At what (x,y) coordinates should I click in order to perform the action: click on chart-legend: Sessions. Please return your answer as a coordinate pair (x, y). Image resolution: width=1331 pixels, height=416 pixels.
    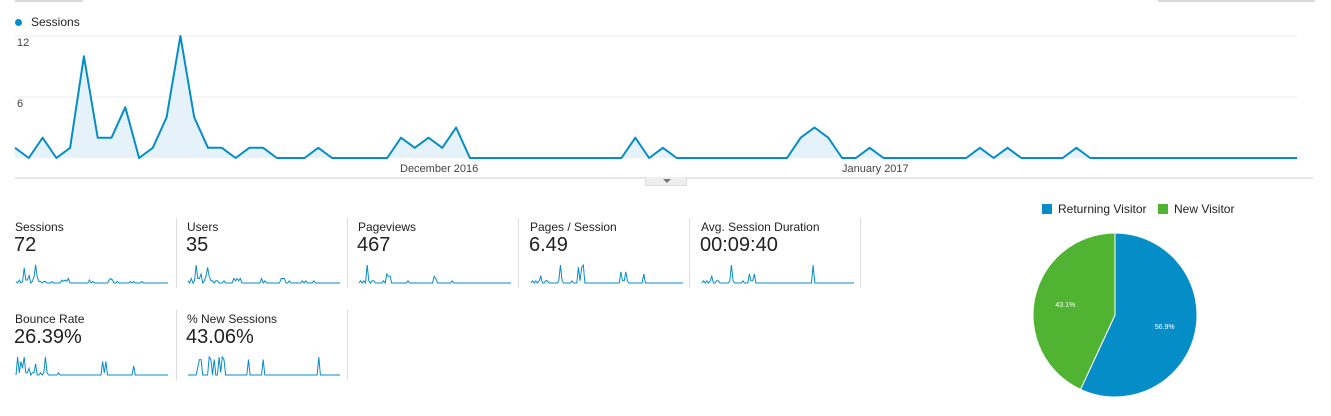
    Looking at the image, I should click on (47, 22).